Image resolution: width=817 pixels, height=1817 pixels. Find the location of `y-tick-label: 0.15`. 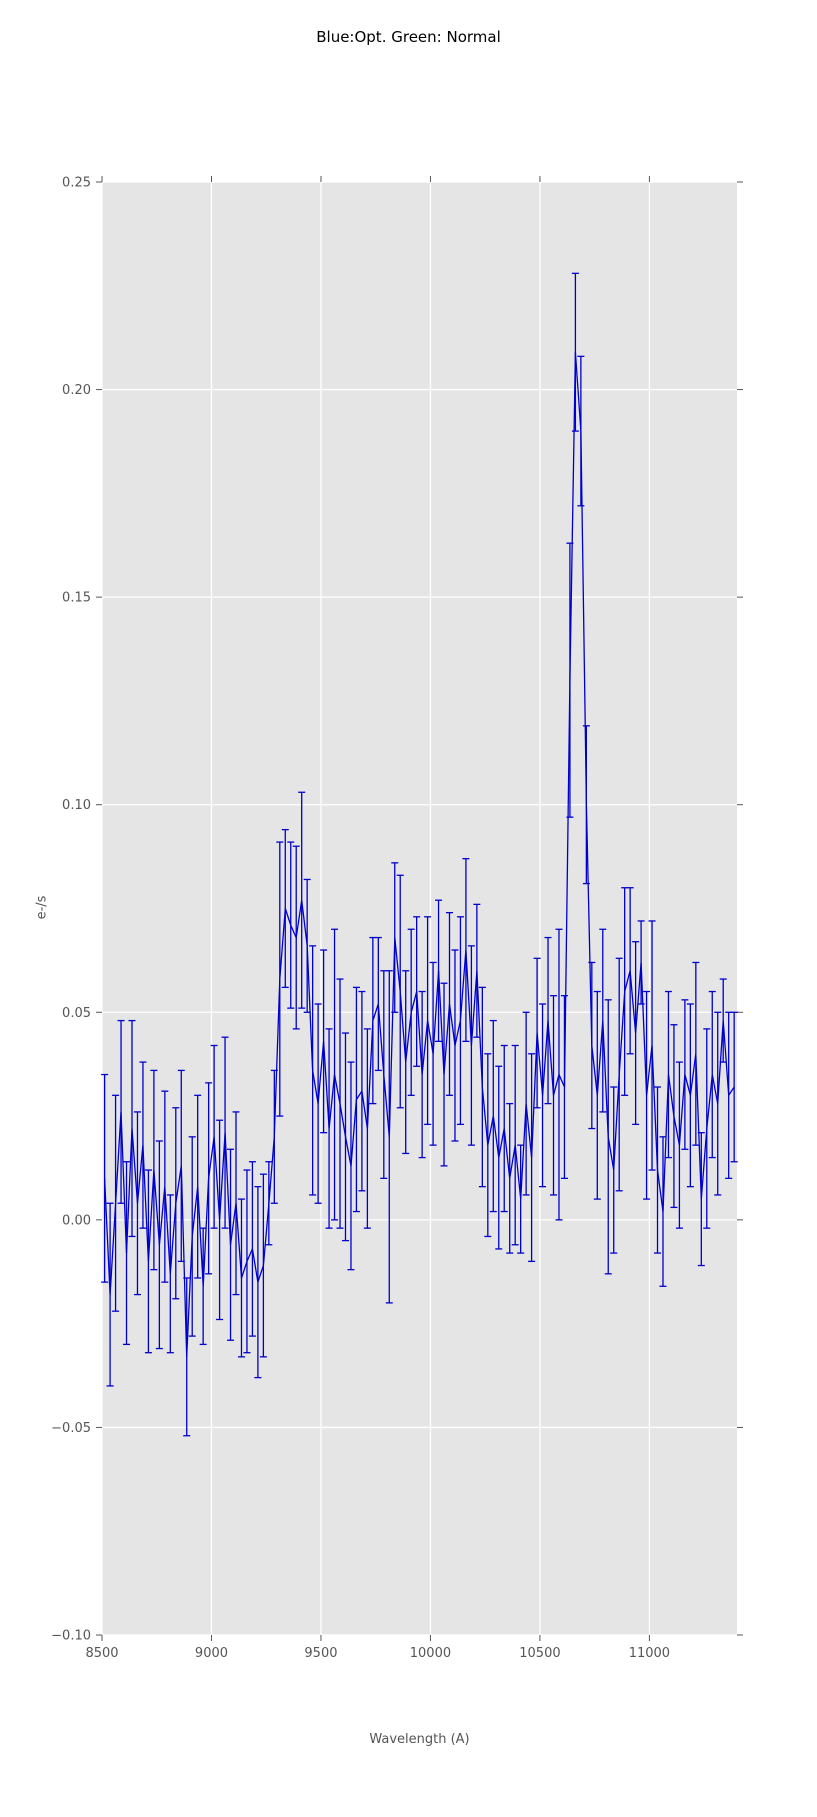

y-tick-label: 0.15 is located at coordinates (76, 598).